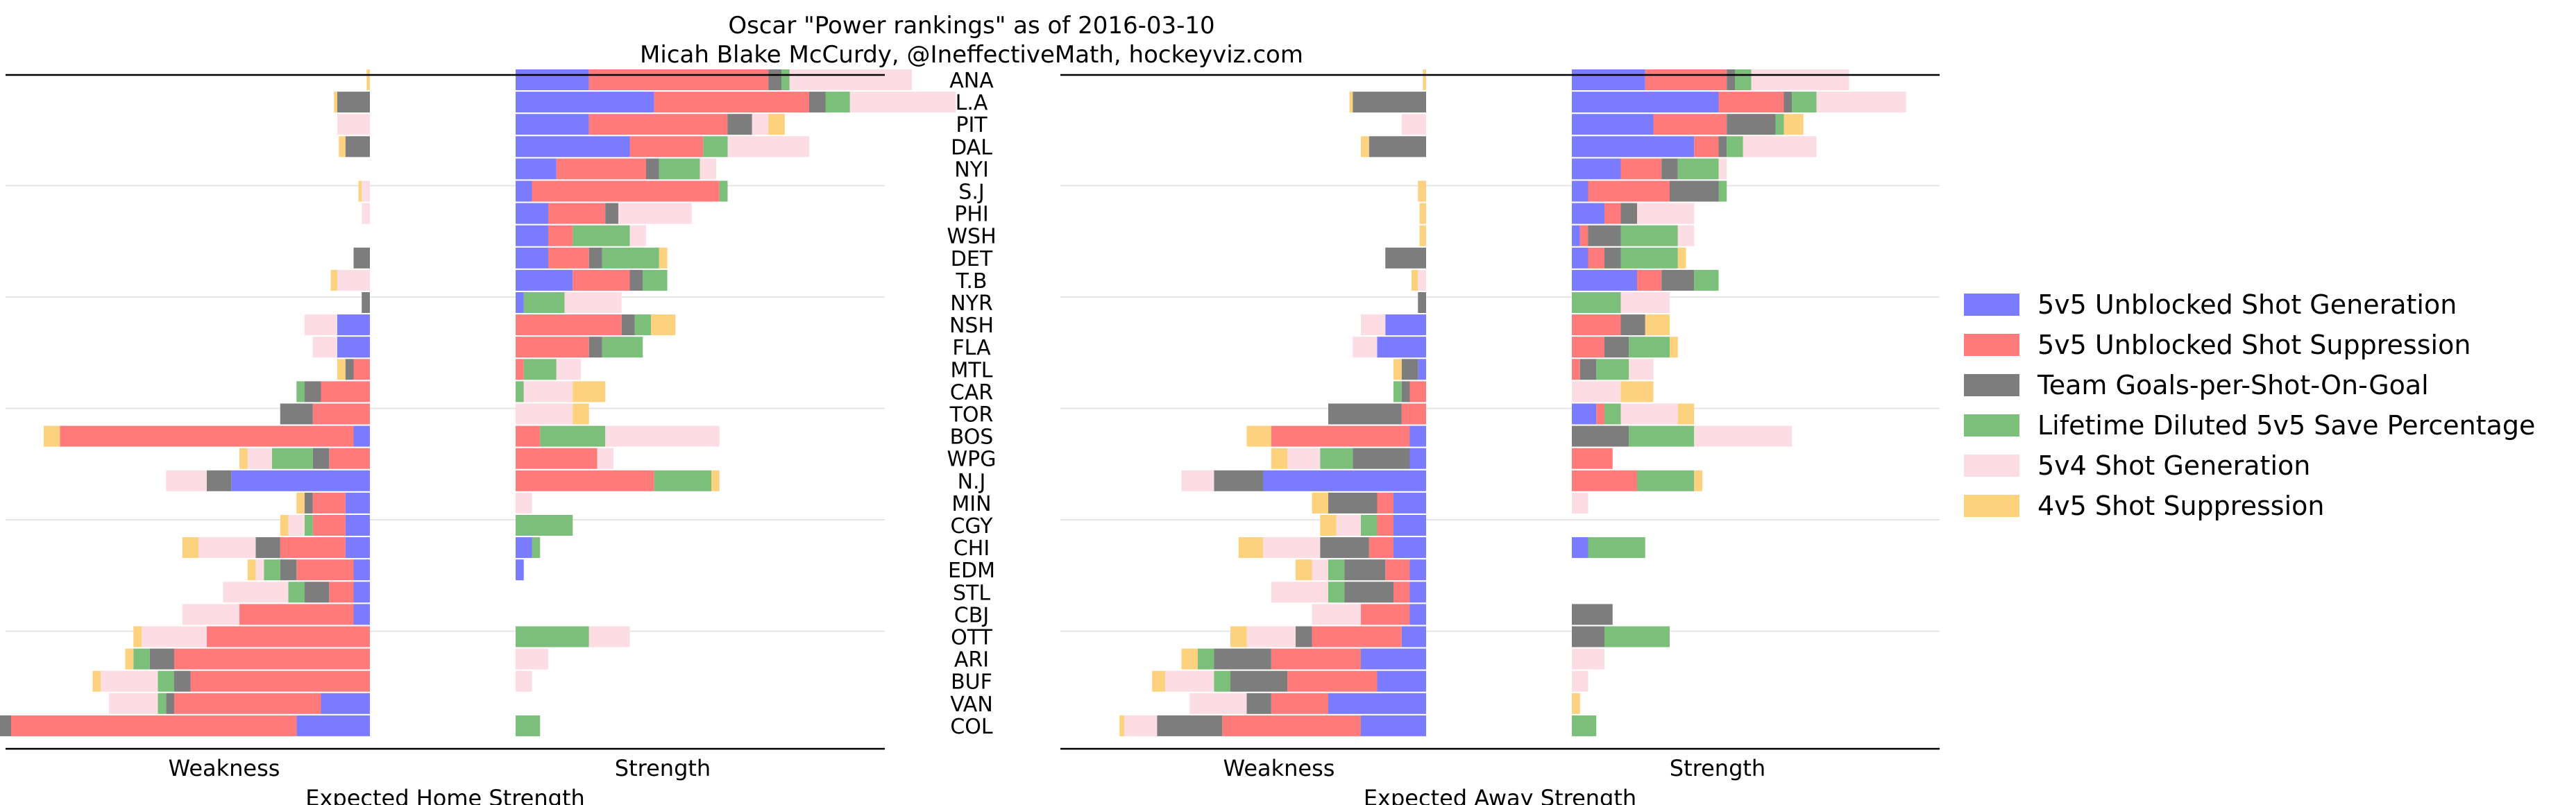 Image resolution: width=2576 pixels, height=805 pixels. Describe the element at coordinates (342, 369) in the screenshot. I see `bar-sup4v5-MTL` at that location.